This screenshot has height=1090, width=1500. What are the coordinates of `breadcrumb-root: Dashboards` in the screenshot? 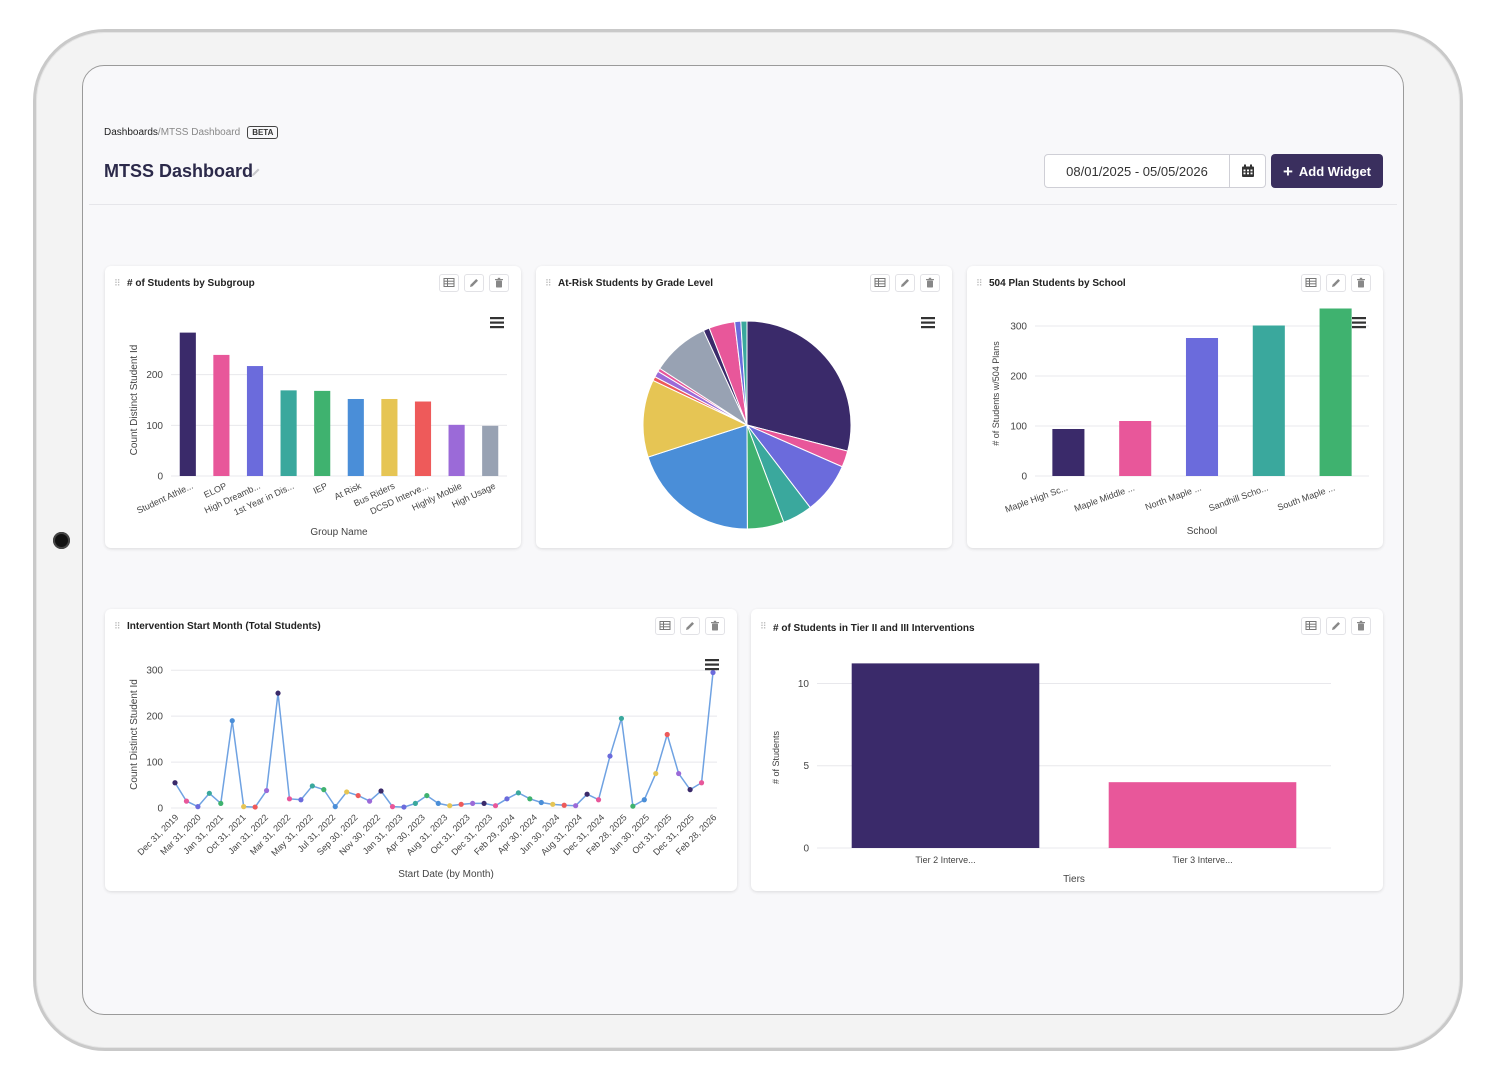 It's located at (131, 132).